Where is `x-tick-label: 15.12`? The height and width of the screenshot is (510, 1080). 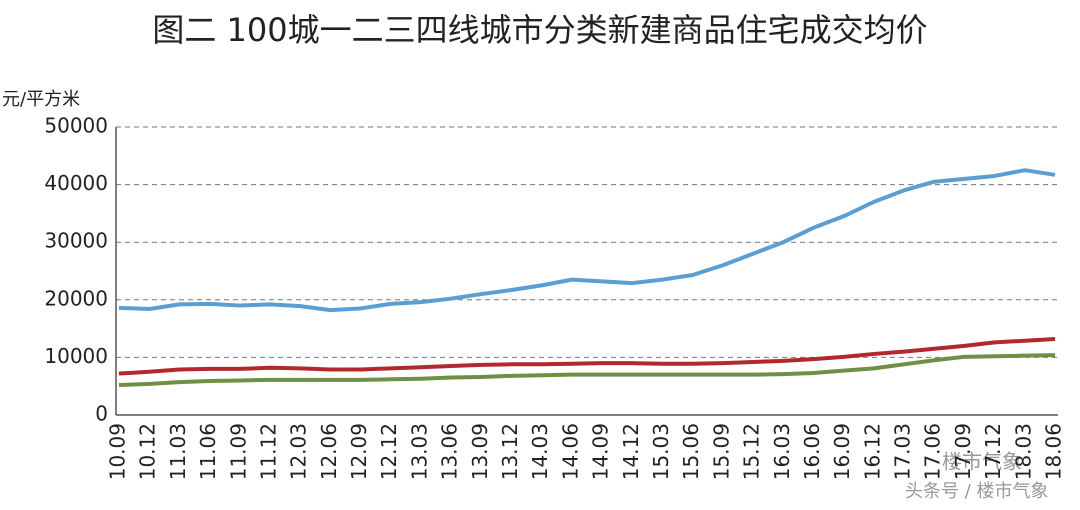
x-tick-label: 15.12 is located at coordinates (752, 451).